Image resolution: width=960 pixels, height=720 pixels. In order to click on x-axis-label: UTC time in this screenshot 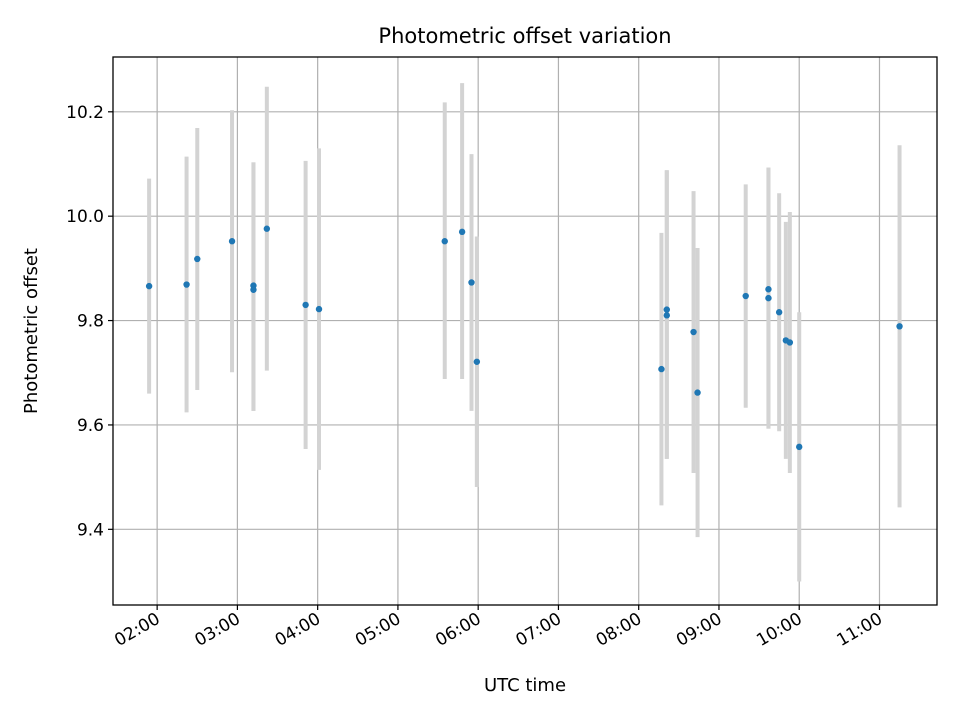, I will do `click(525, 685)`.